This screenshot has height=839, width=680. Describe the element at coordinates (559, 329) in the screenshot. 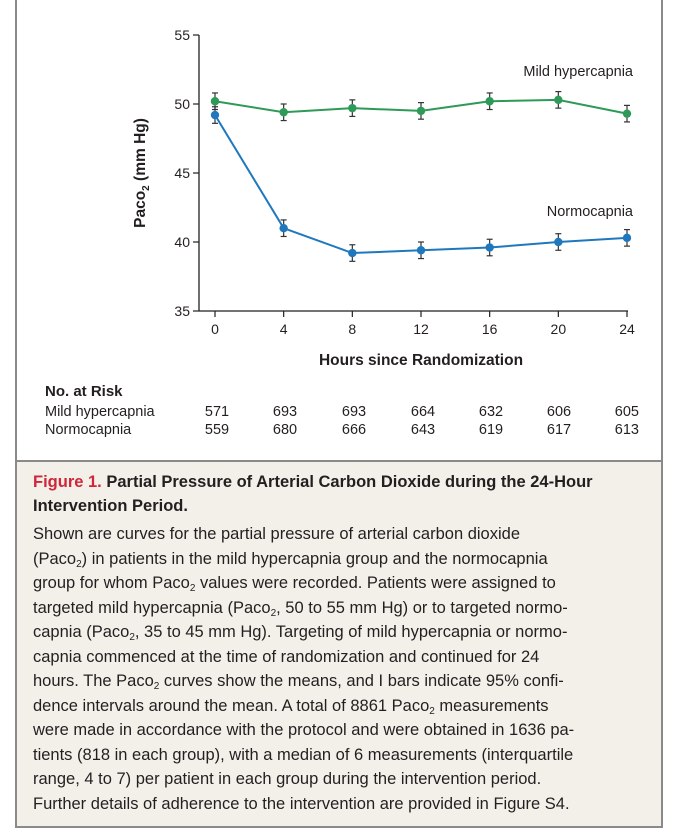

I see `x-tick-label: 20` at that location.